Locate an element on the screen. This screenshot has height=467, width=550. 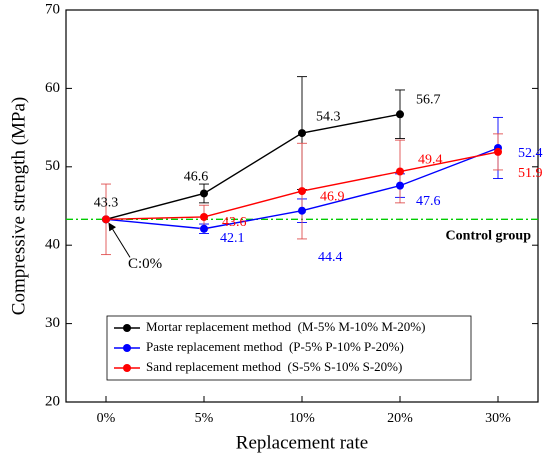
y-axis-title: Compressive strength (MPa) is located at coordinates (18, 206).